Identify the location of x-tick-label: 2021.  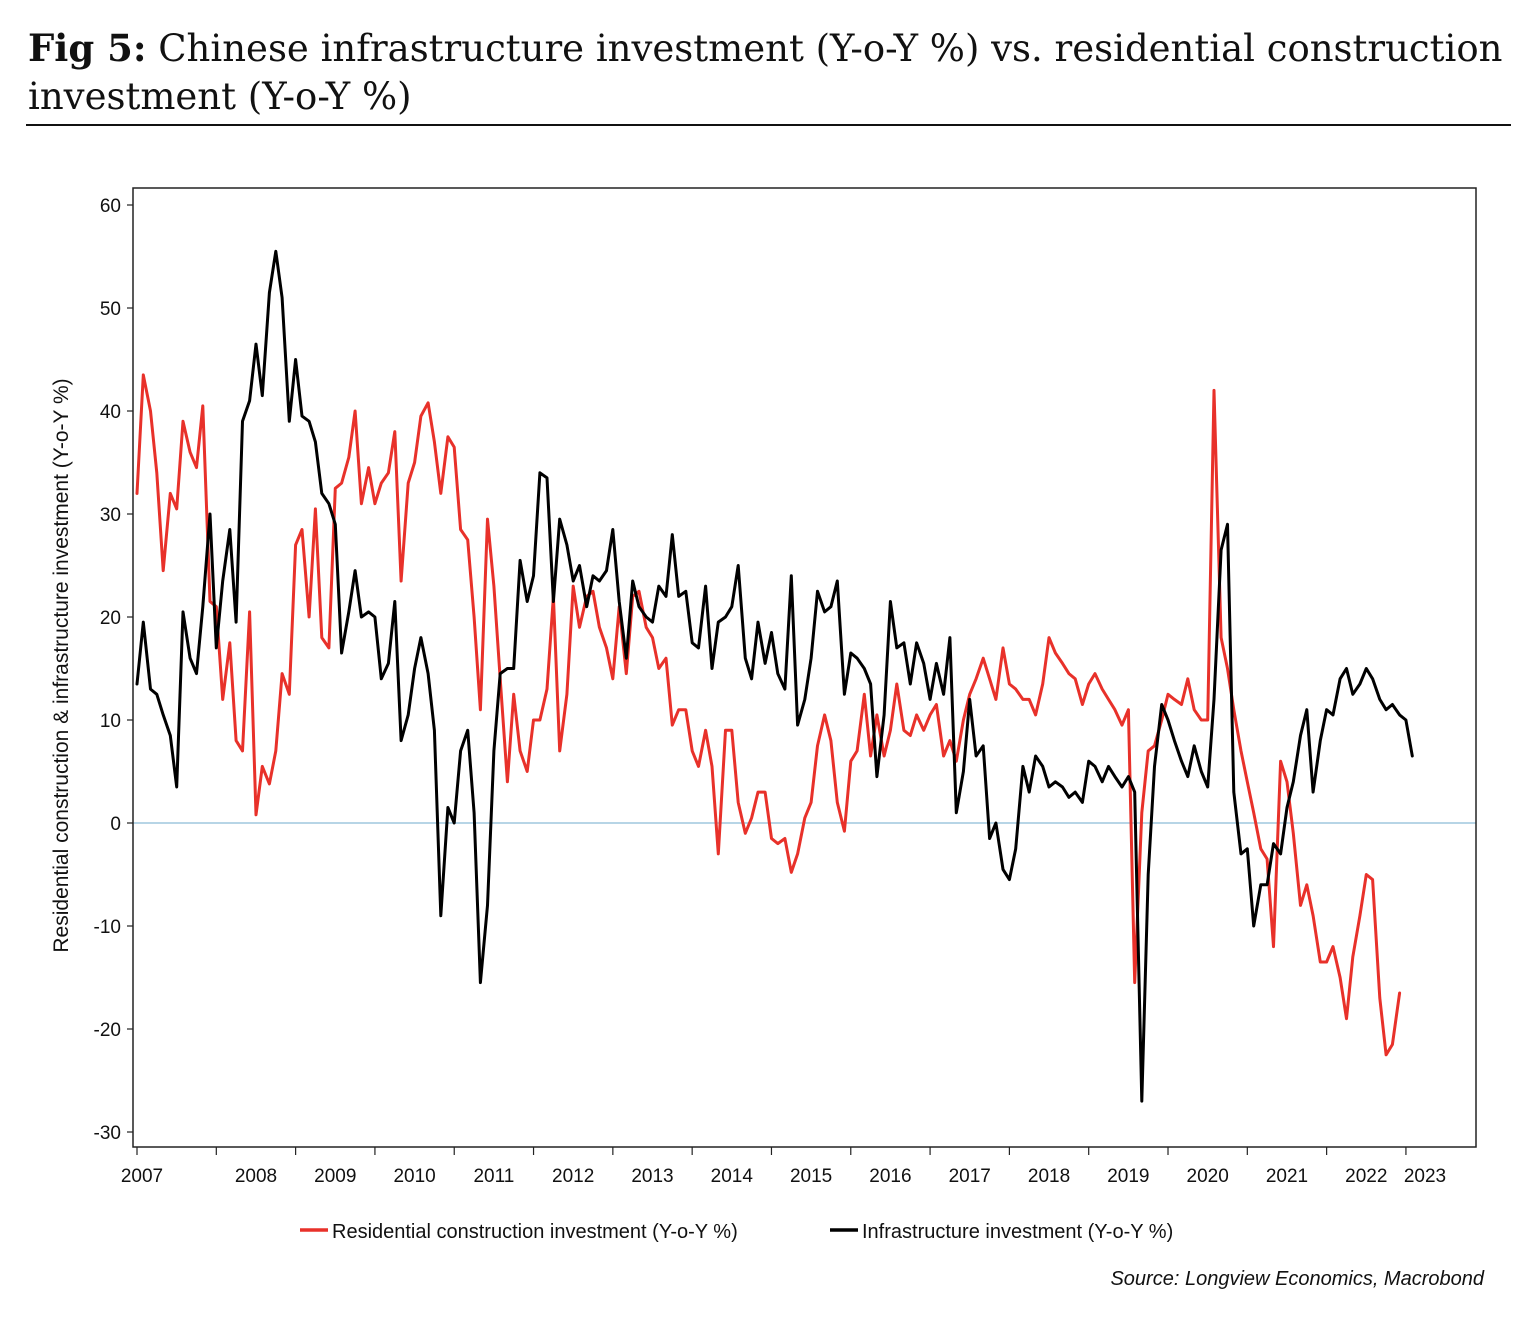
(1287, 1176).